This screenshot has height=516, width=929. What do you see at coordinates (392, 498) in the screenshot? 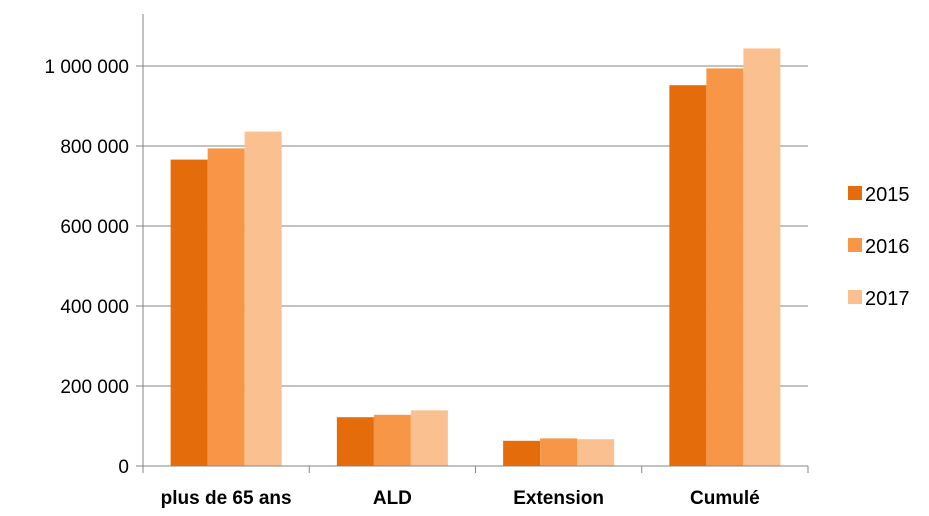
I see `x-tick-label: ALD` at bounding box center [392, 498].